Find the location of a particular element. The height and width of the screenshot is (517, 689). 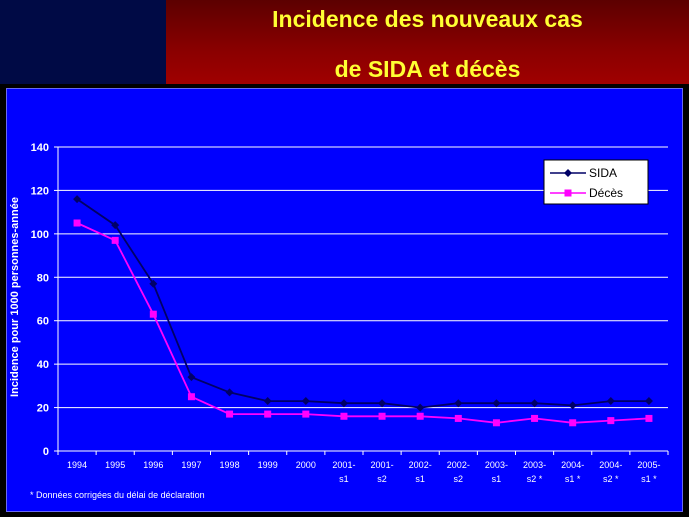

x-tick-label: 1997 is located at coordinates (191, 465).